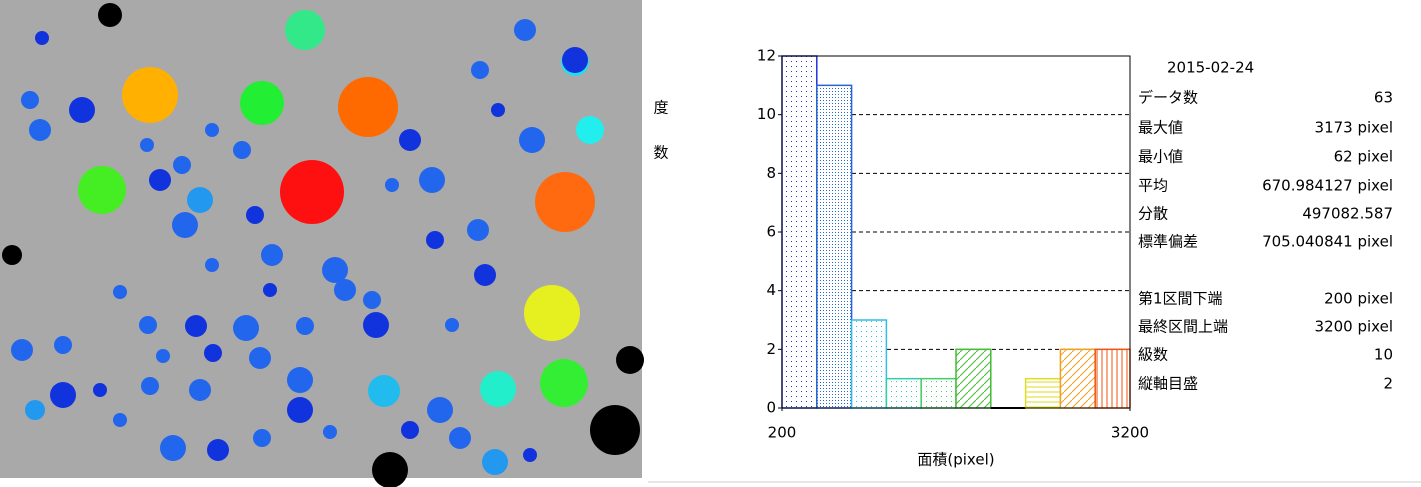  I want to click on y-tick-label: 12, so click(766, 56).